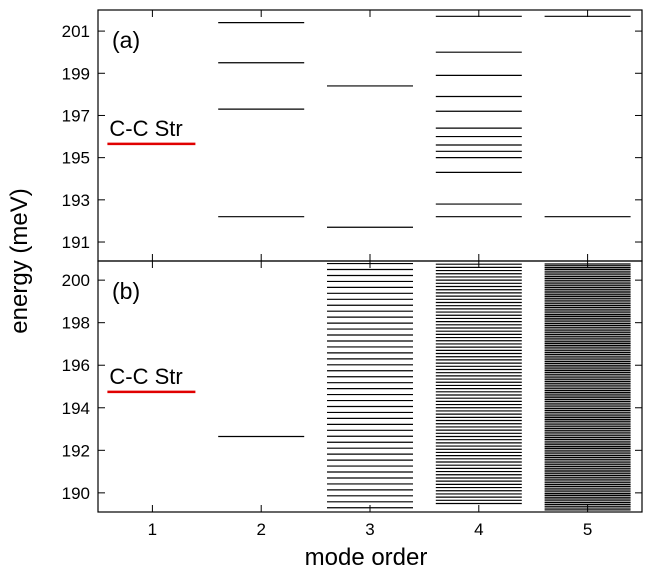 This screenshot has height=572, width=652. I want to click on y-tick-label: 190, so click(76, 493).